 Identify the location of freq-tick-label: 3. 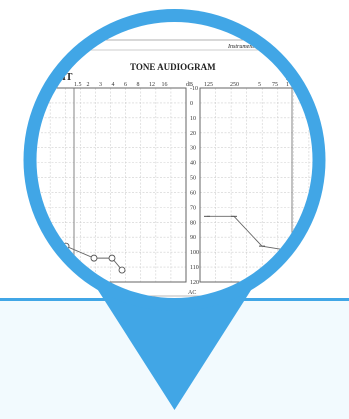
(100, 85).